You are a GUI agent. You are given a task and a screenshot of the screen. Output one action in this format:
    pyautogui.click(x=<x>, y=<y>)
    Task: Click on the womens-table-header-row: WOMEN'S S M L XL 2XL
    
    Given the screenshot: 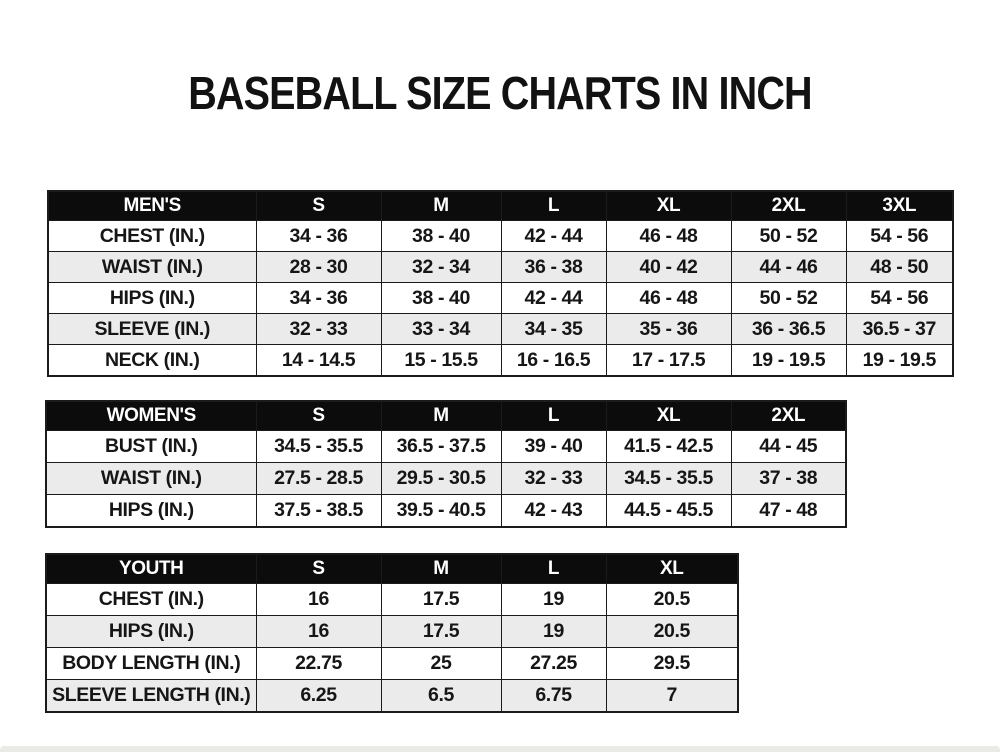 What is the action you would take?
    pyautogui.click(x=446, y=415)
    